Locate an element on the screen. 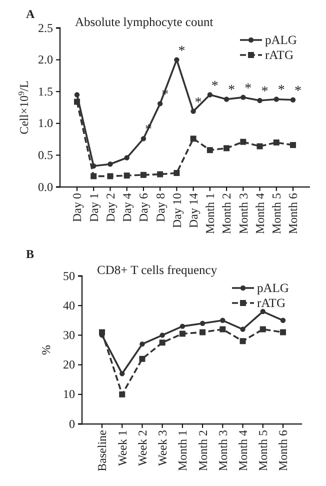  y-axis-title: % is located at coordinates (46, 350).